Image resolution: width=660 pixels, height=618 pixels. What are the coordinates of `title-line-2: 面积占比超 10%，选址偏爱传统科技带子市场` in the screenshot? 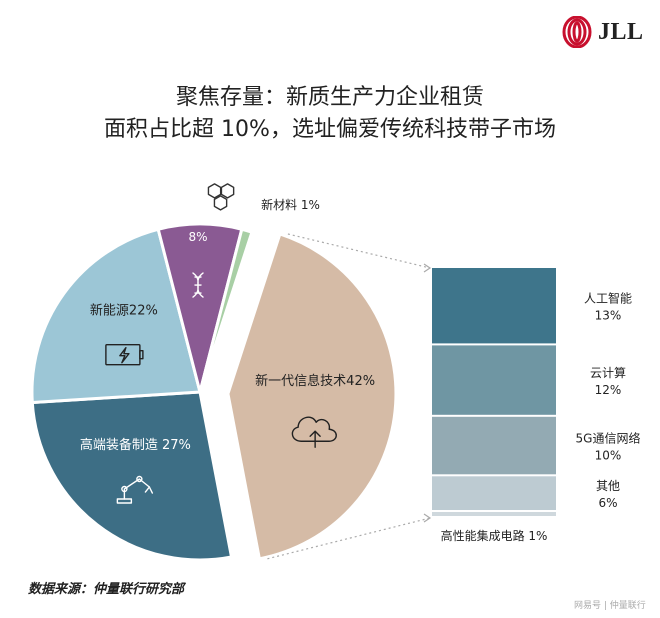 It's located at (330, 129).